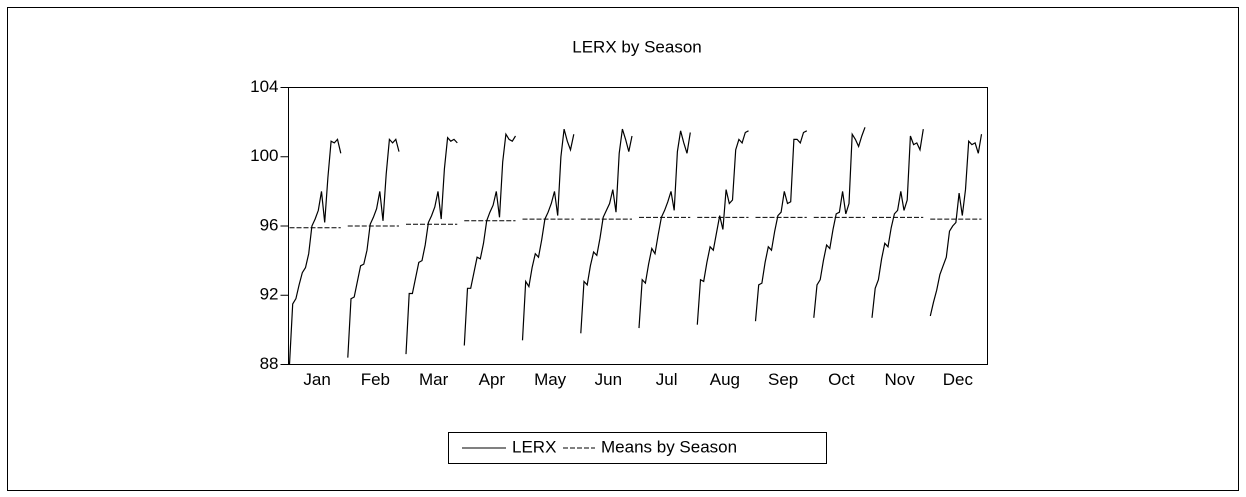 The width and height of the screenshot is (1246, 497). I want to click on x-tick-label: Jan, so click(316, 379).